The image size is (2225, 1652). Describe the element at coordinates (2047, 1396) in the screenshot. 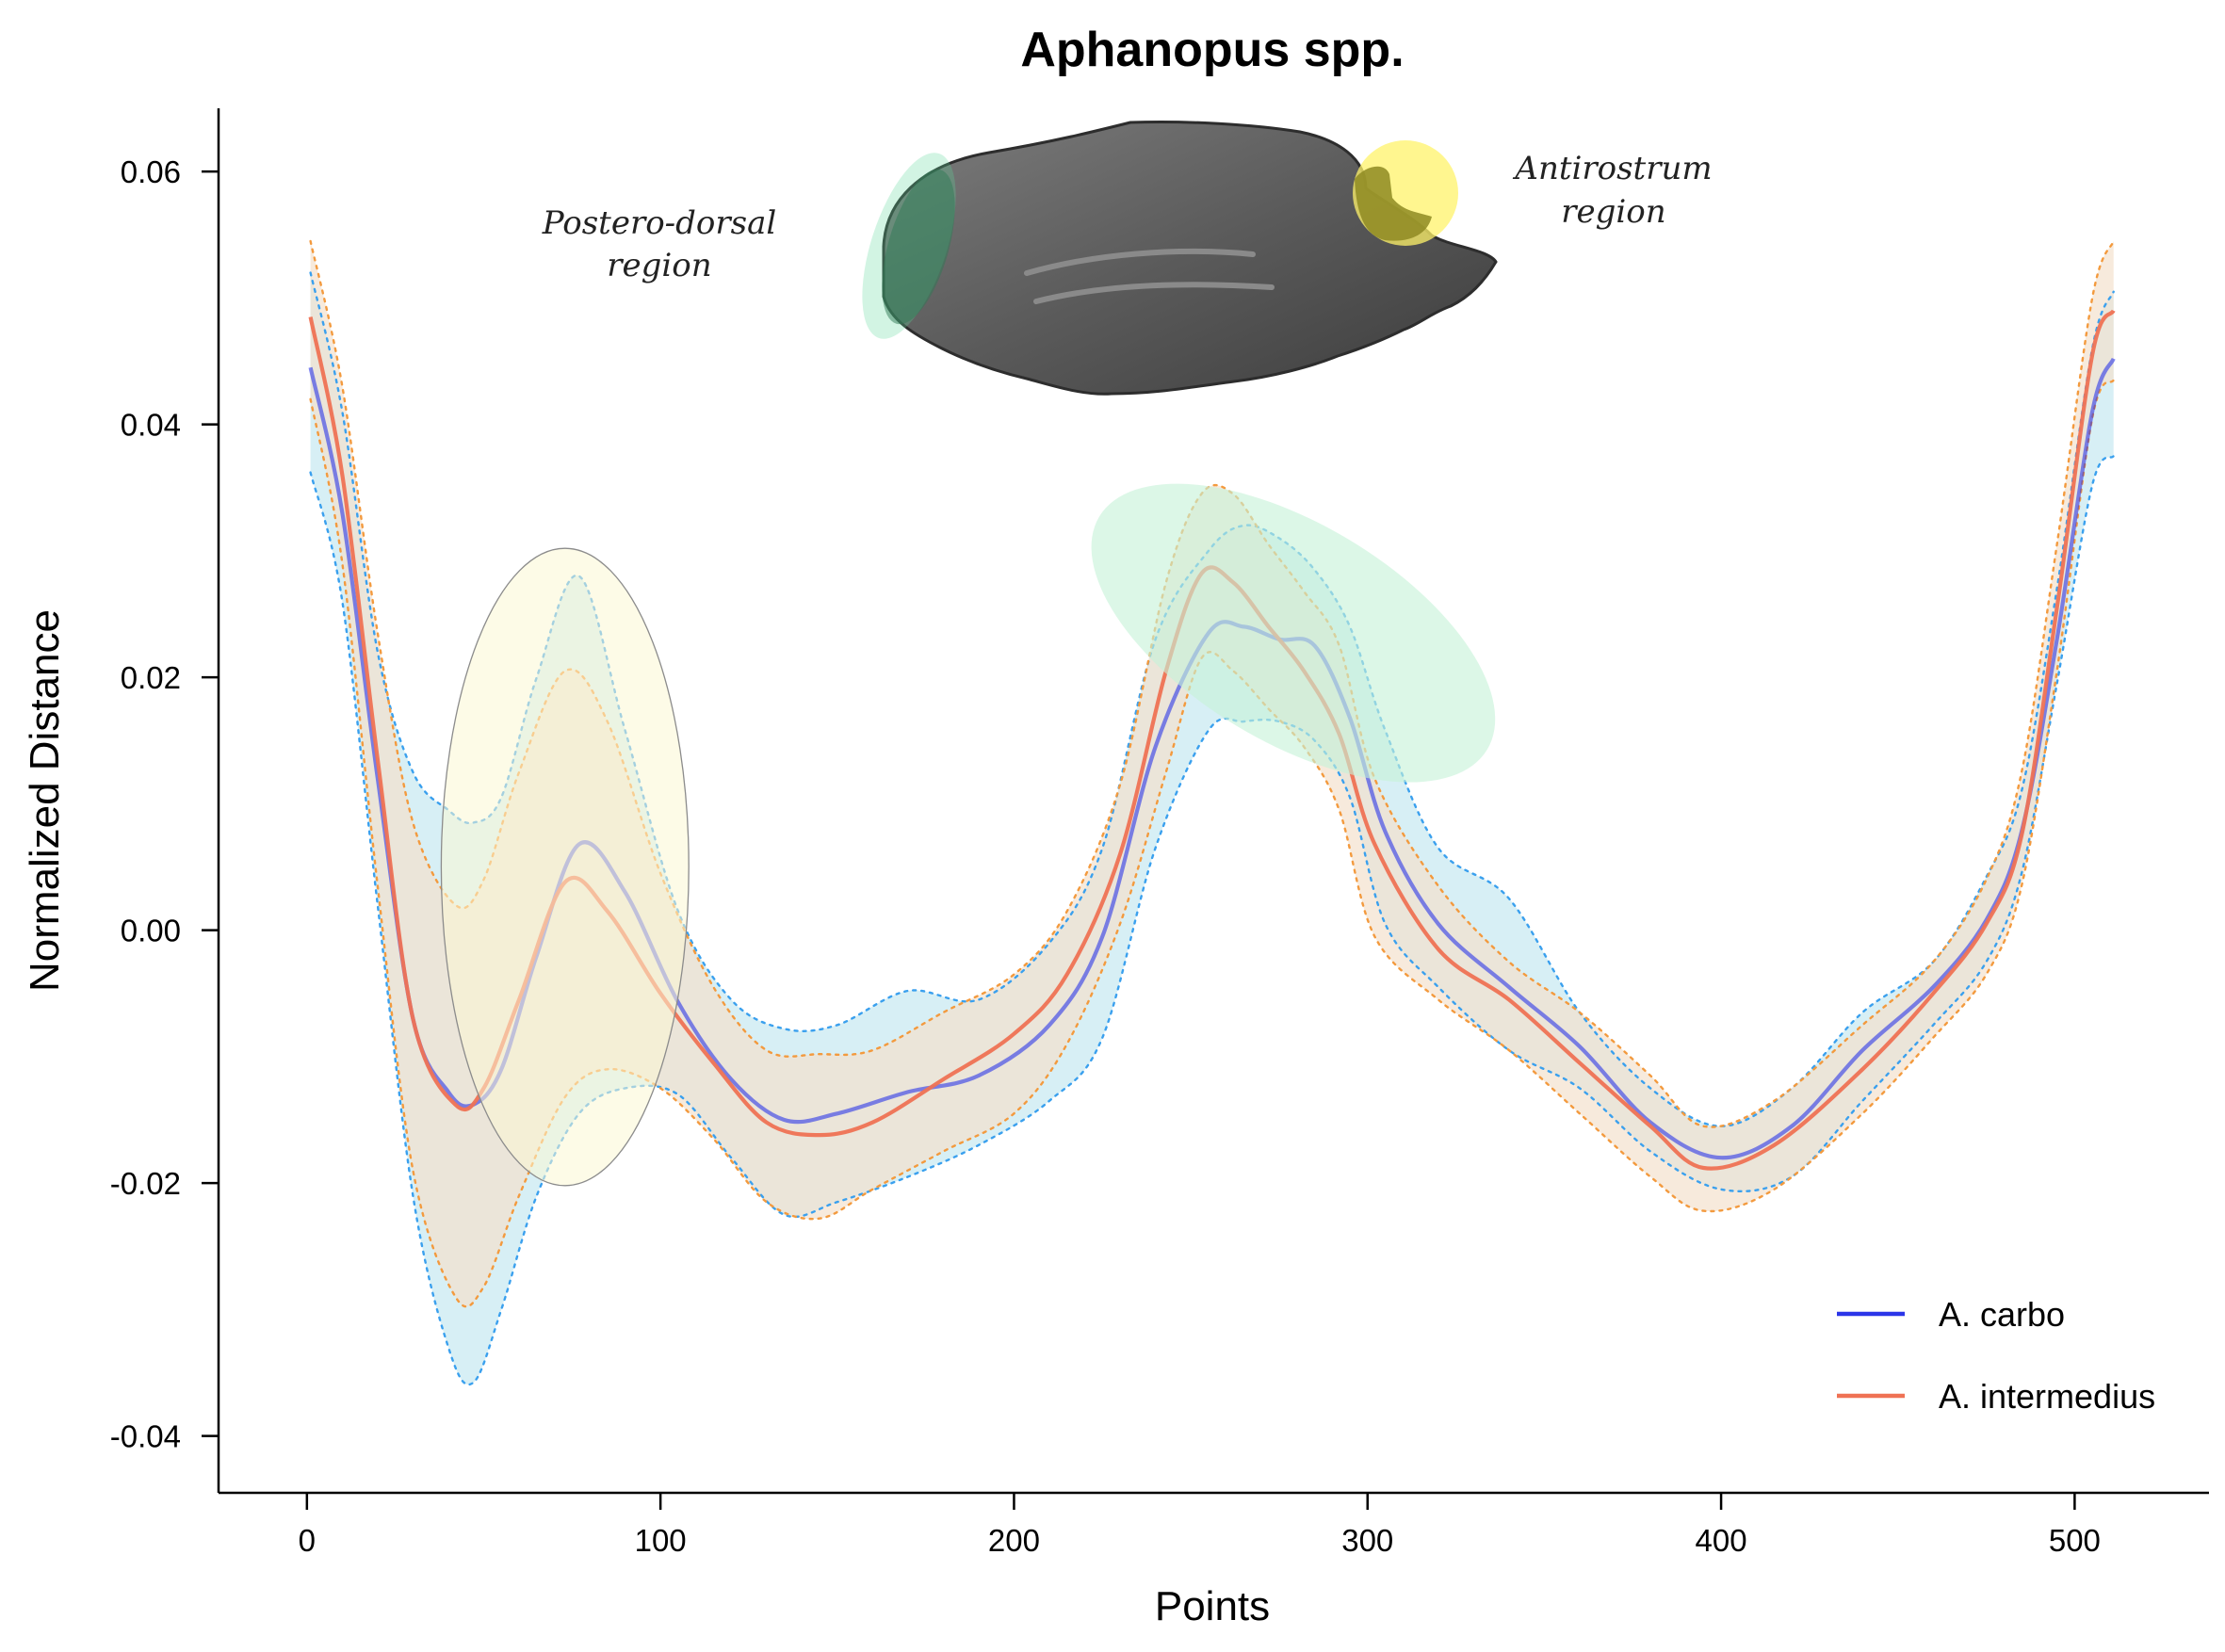

I see `legend-label-a-intermedius: A. intermedius` at that location.